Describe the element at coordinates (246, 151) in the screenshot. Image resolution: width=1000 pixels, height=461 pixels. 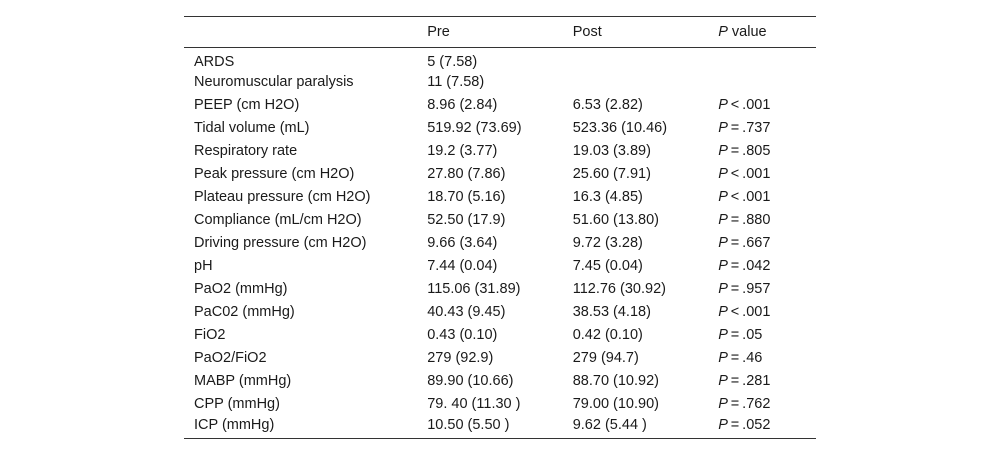
I see `row-label: Respiratory rate` at that location.